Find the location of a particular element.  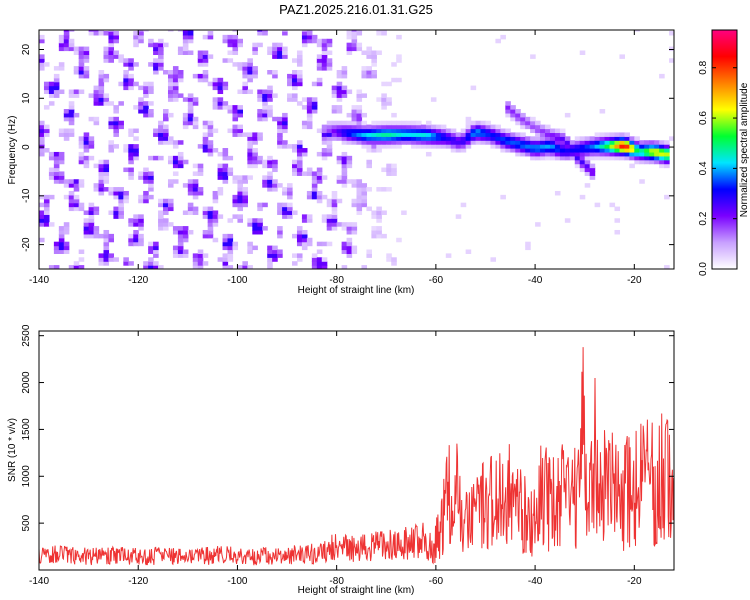

snr-y-label: SNR (10 * v/v) is located at coordinates (12, 450).